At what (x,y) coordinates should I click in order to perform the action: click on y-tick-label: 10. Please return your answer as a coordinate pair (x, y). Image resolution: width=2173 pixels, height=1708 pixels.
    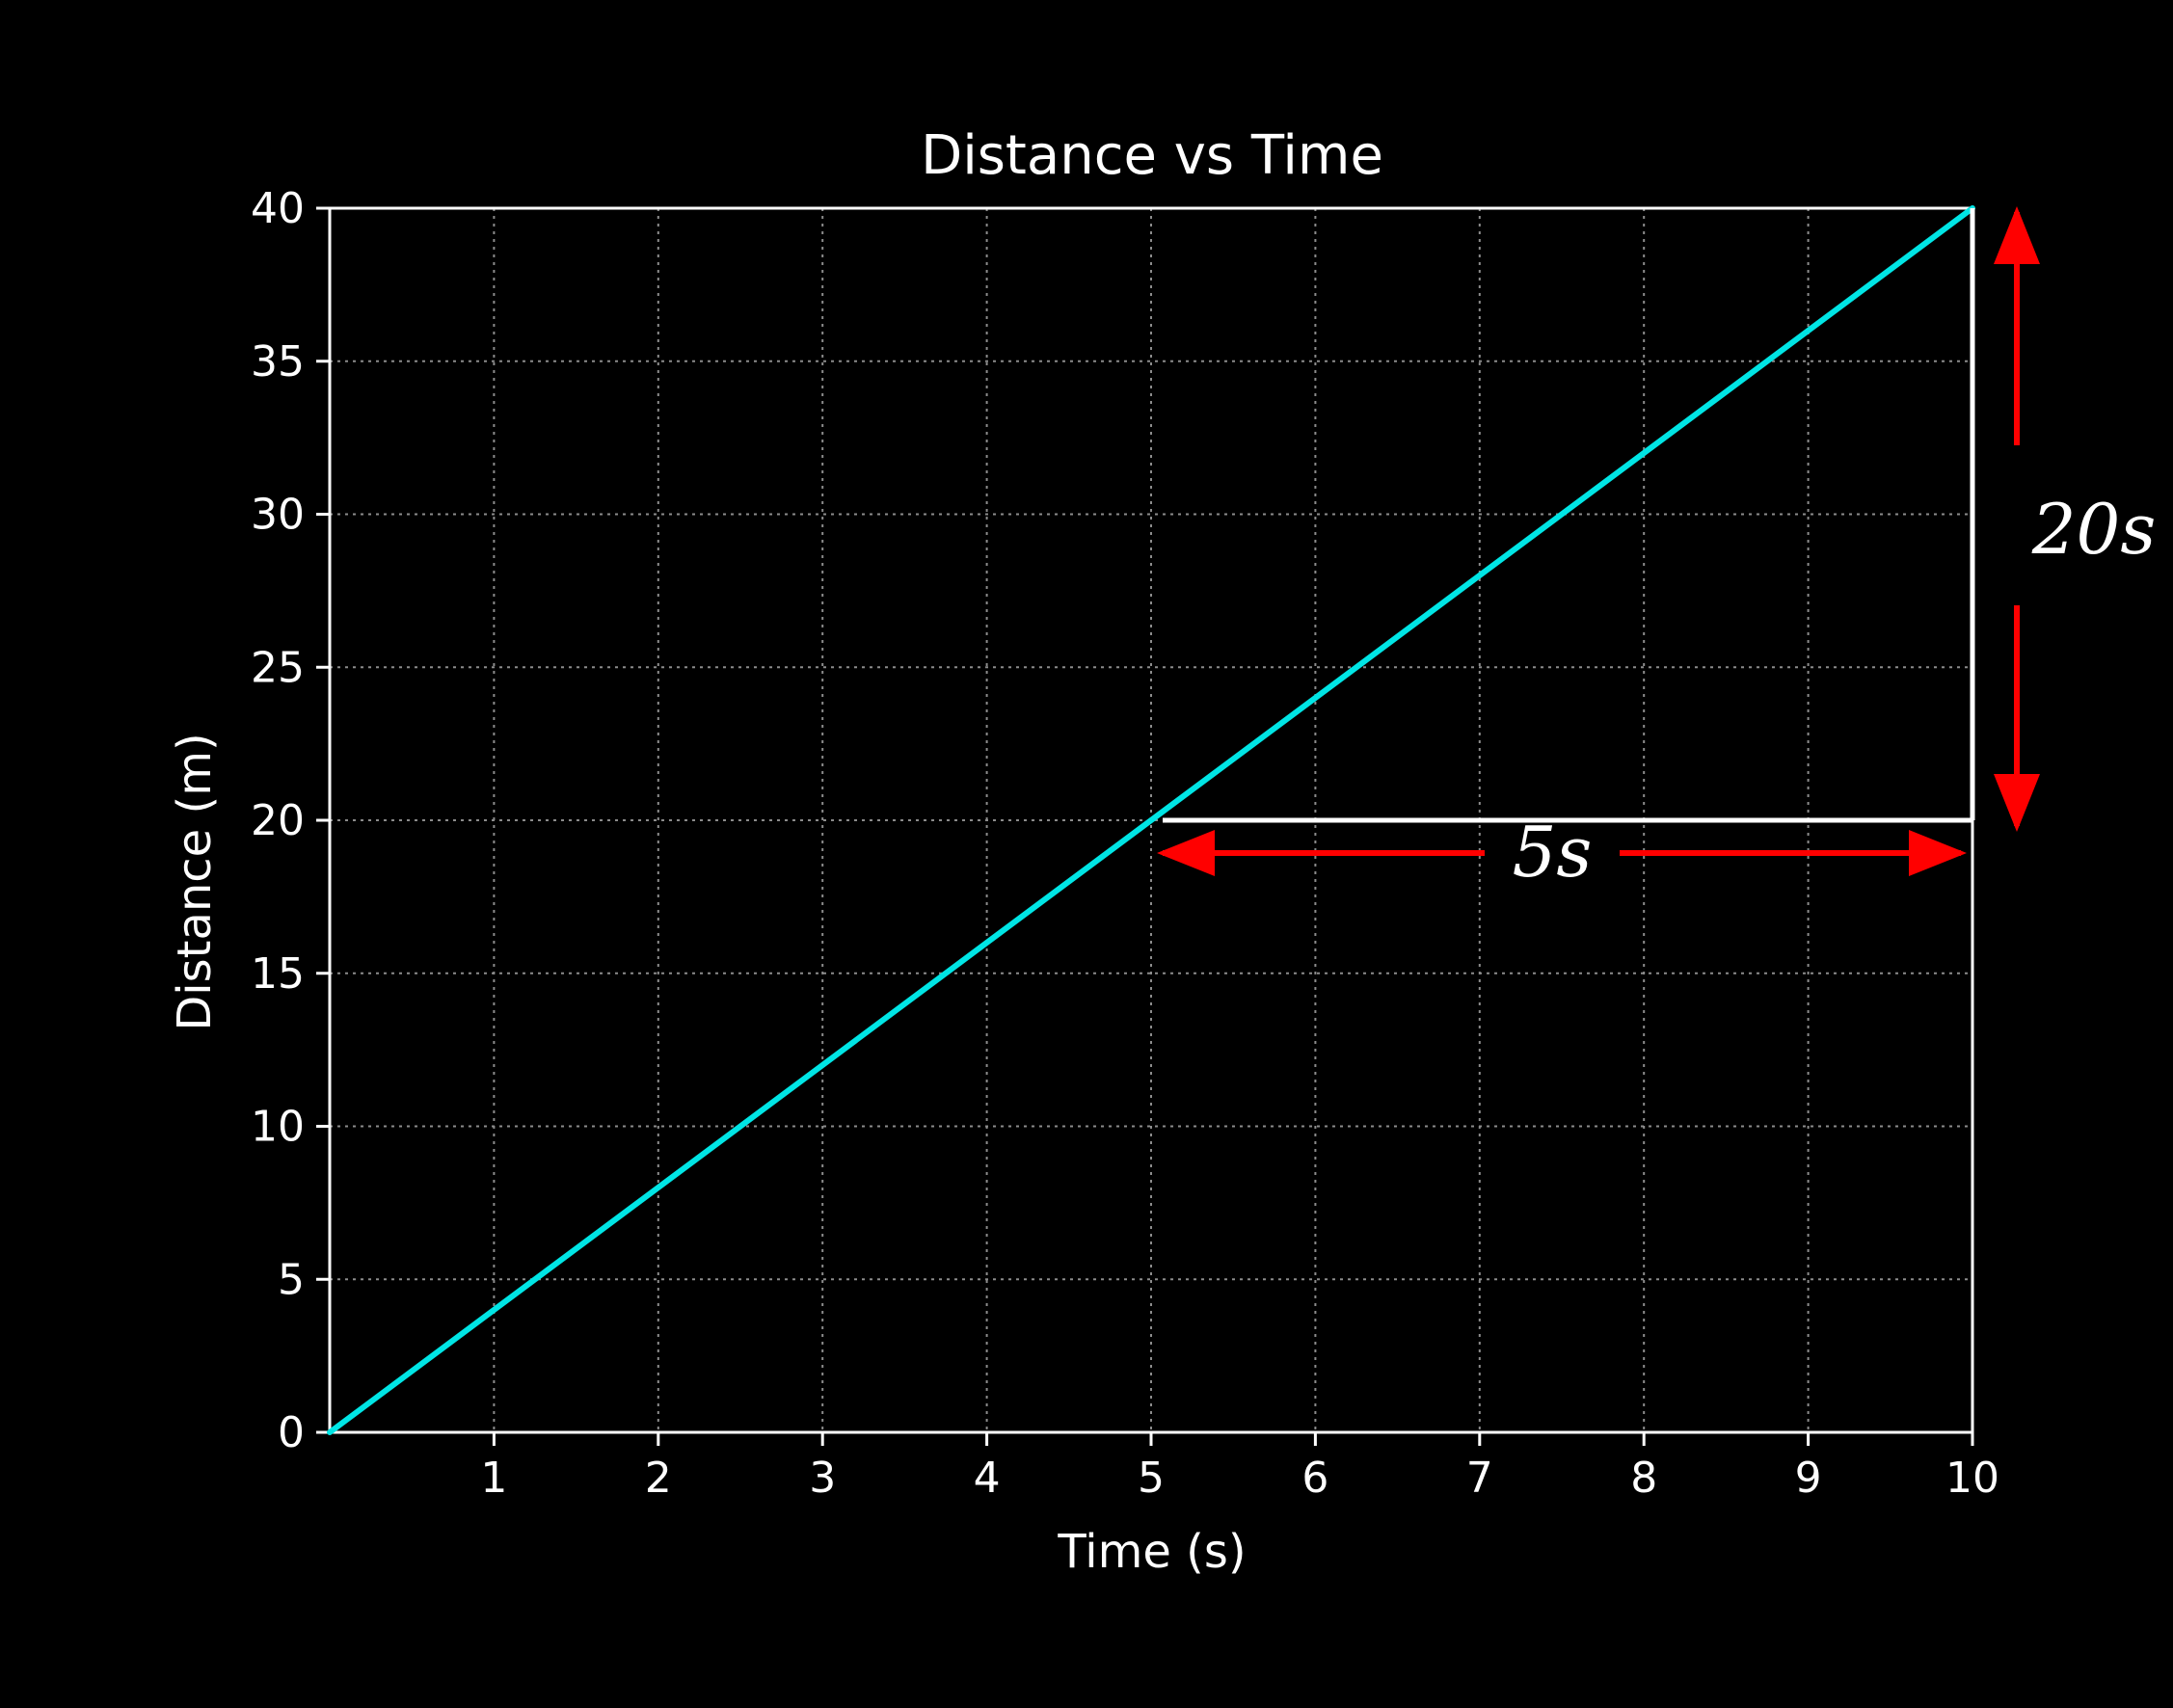
    Looking at the image, I should click on (278, 1127).